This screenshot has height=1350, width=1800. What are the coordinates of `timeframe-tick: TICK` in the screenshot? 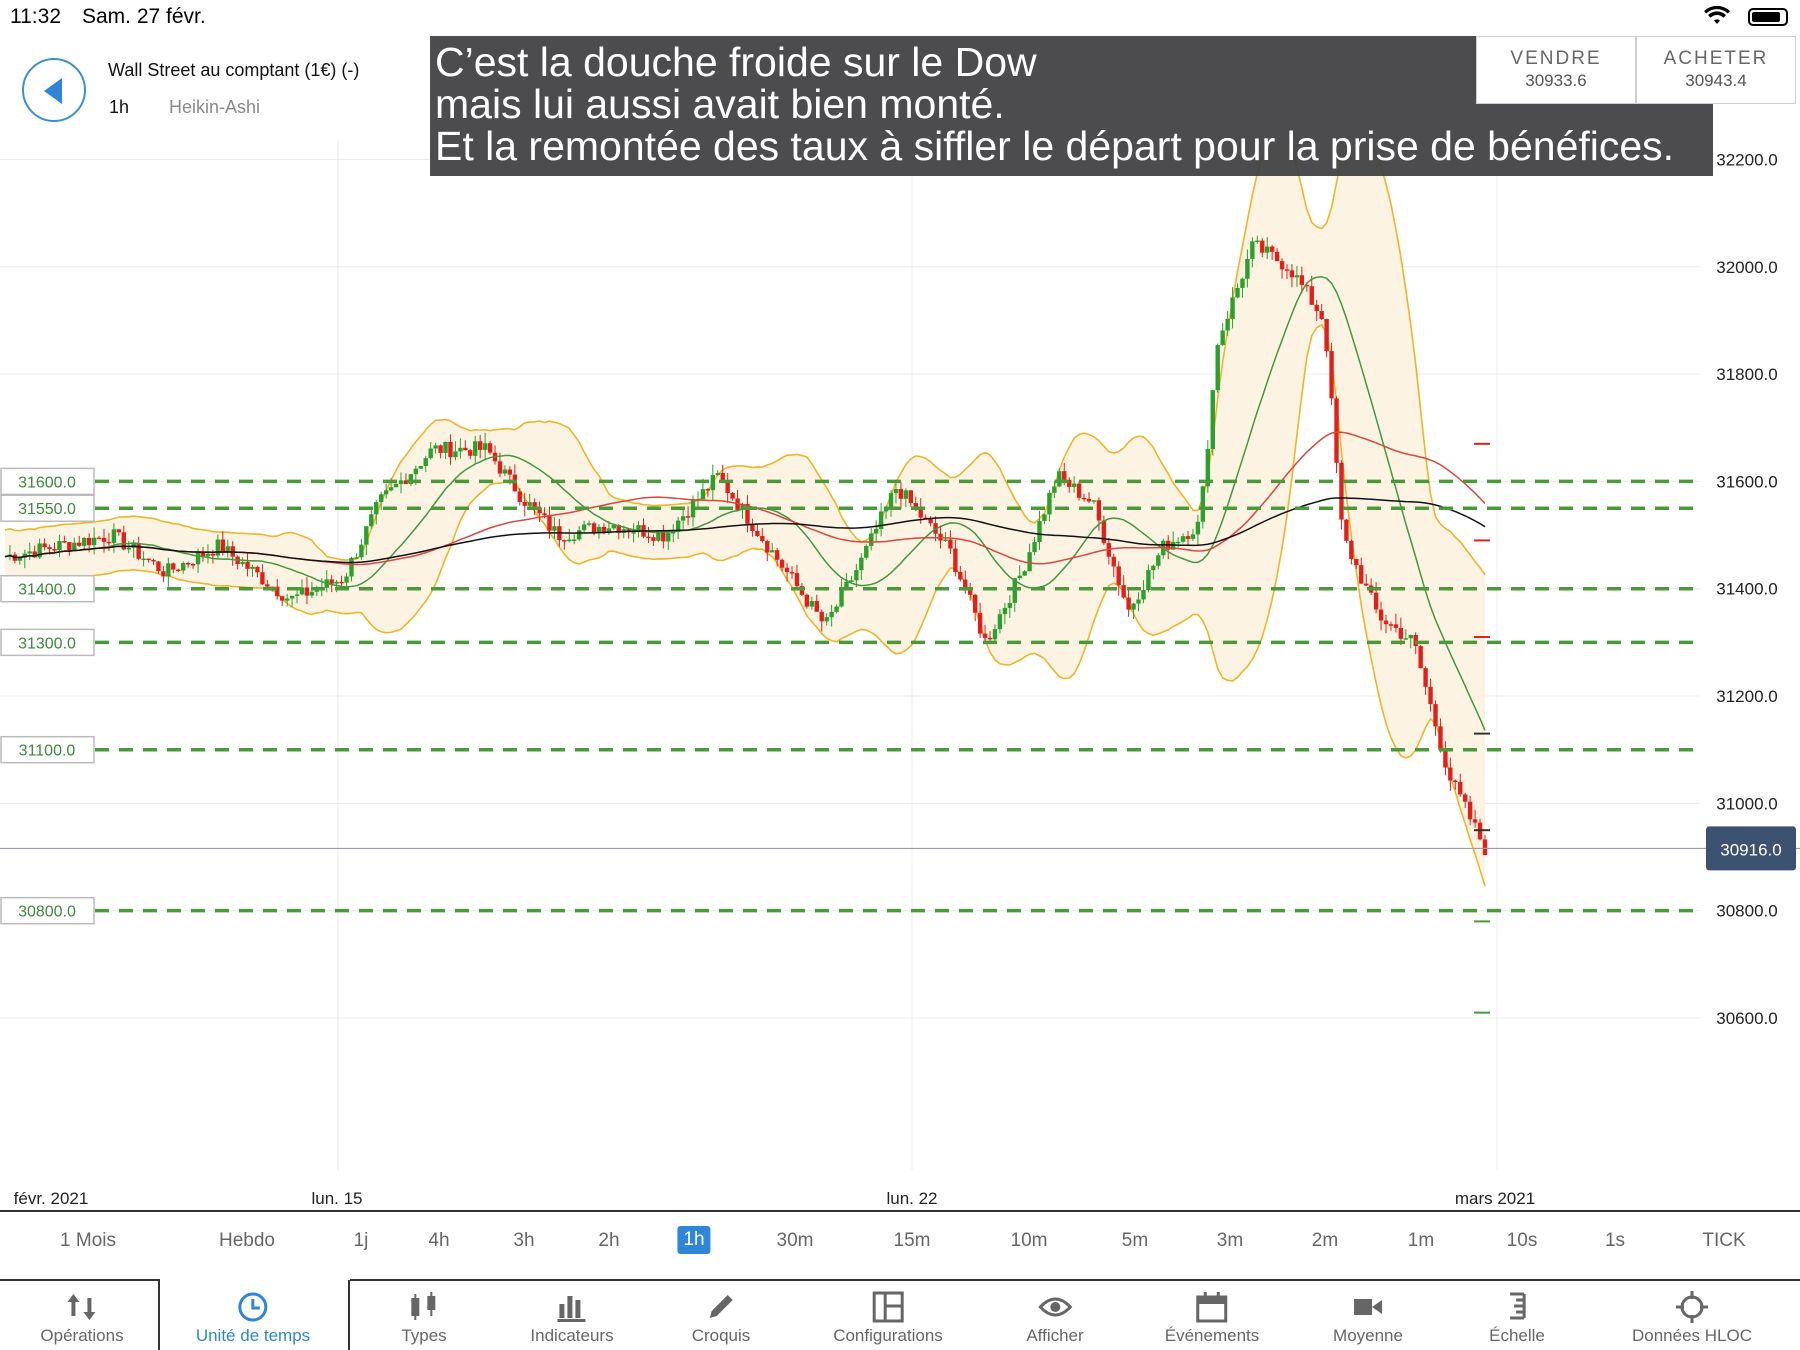 It's located at (1724, 1240).